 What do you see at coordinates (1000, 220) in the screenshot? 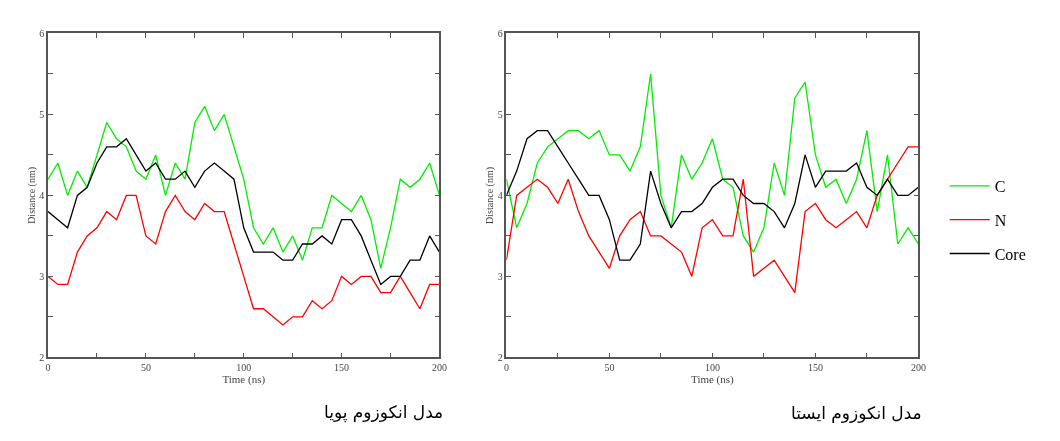
I see `legend-label: N` at bounding box center [1000, 220].